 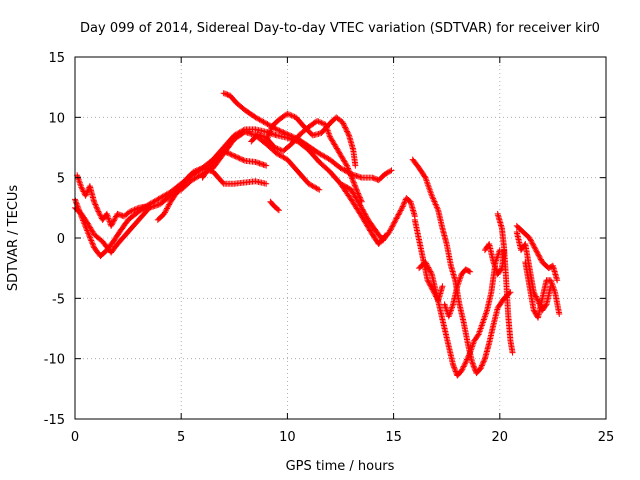 I want to click on y-axis-label: SDTVAR / TECUs, so click(x=13, y=238).